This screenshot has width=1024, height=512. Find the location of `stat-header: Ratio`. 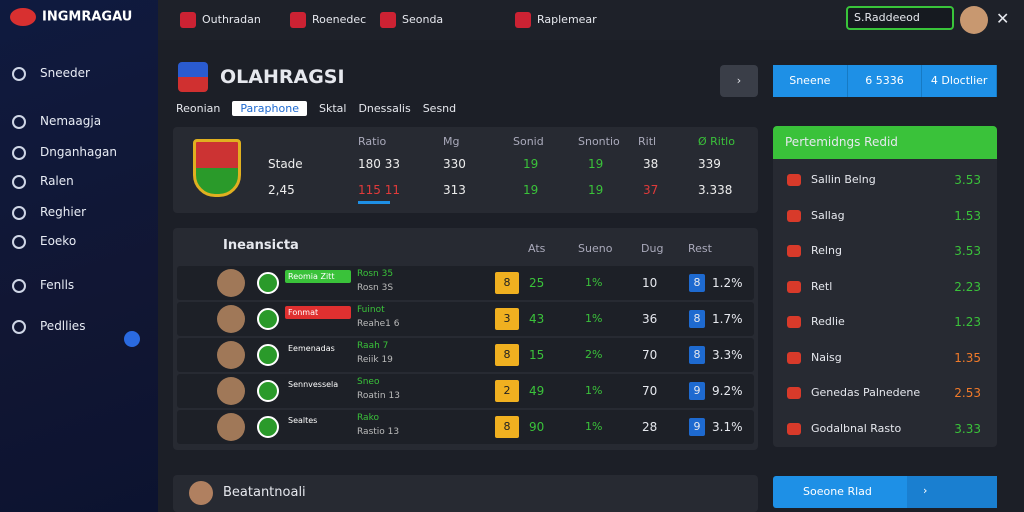

stat-header: Ratio is located at coordinates (372, 141).